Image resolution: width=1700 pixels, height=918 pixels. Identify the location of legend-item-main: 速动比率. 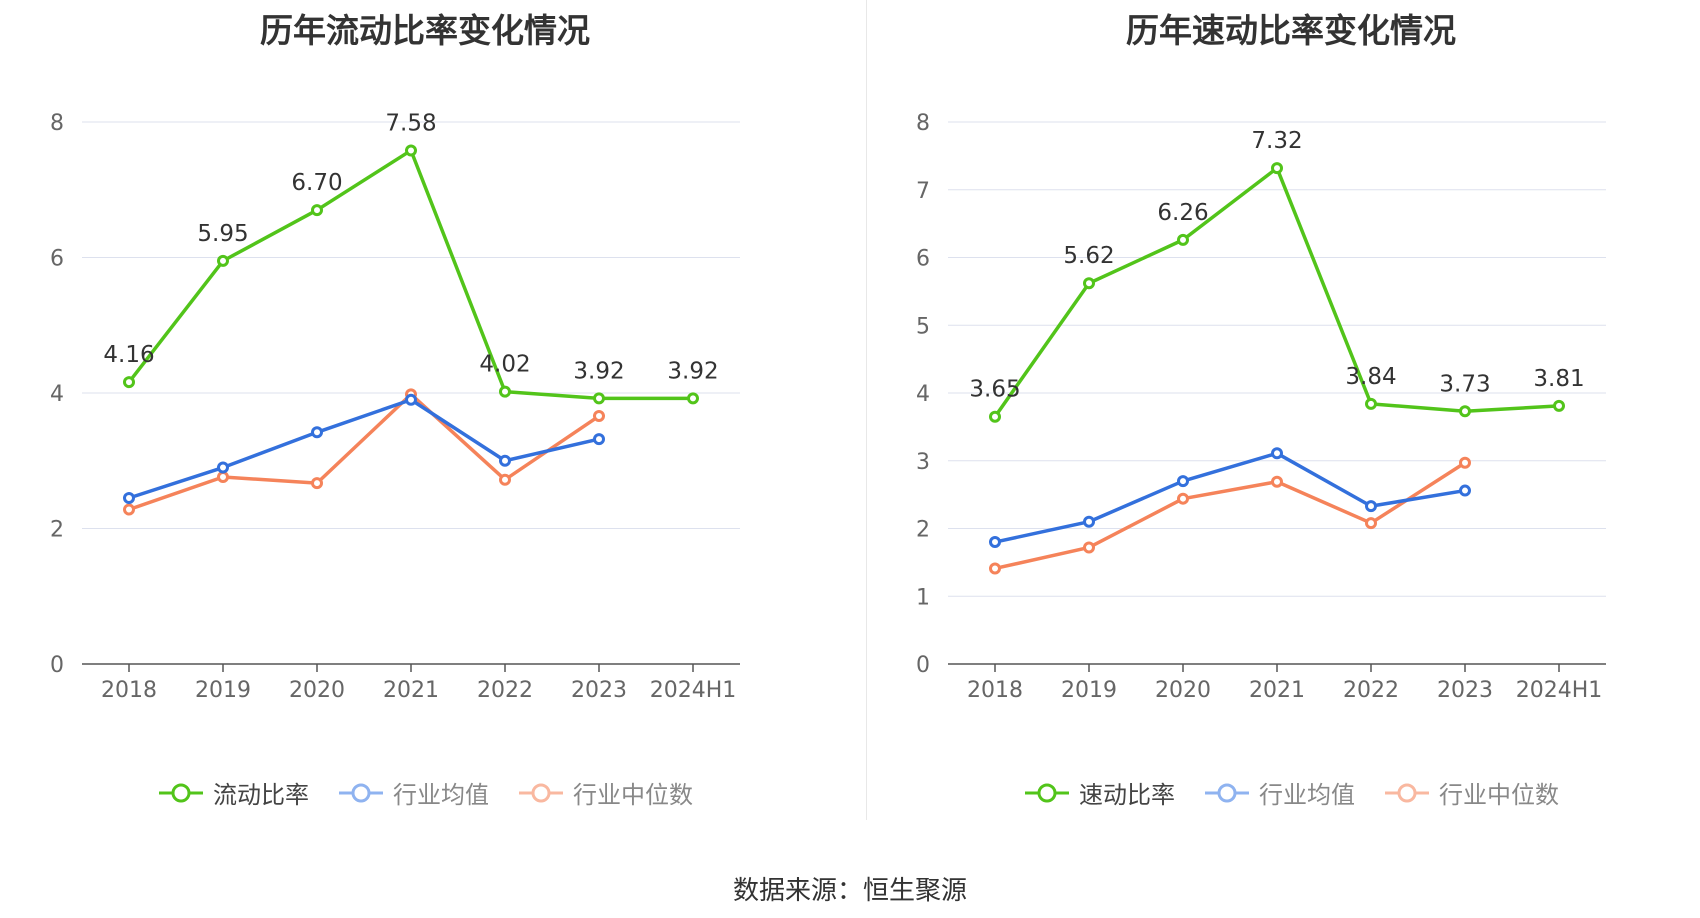
(1099, 792).